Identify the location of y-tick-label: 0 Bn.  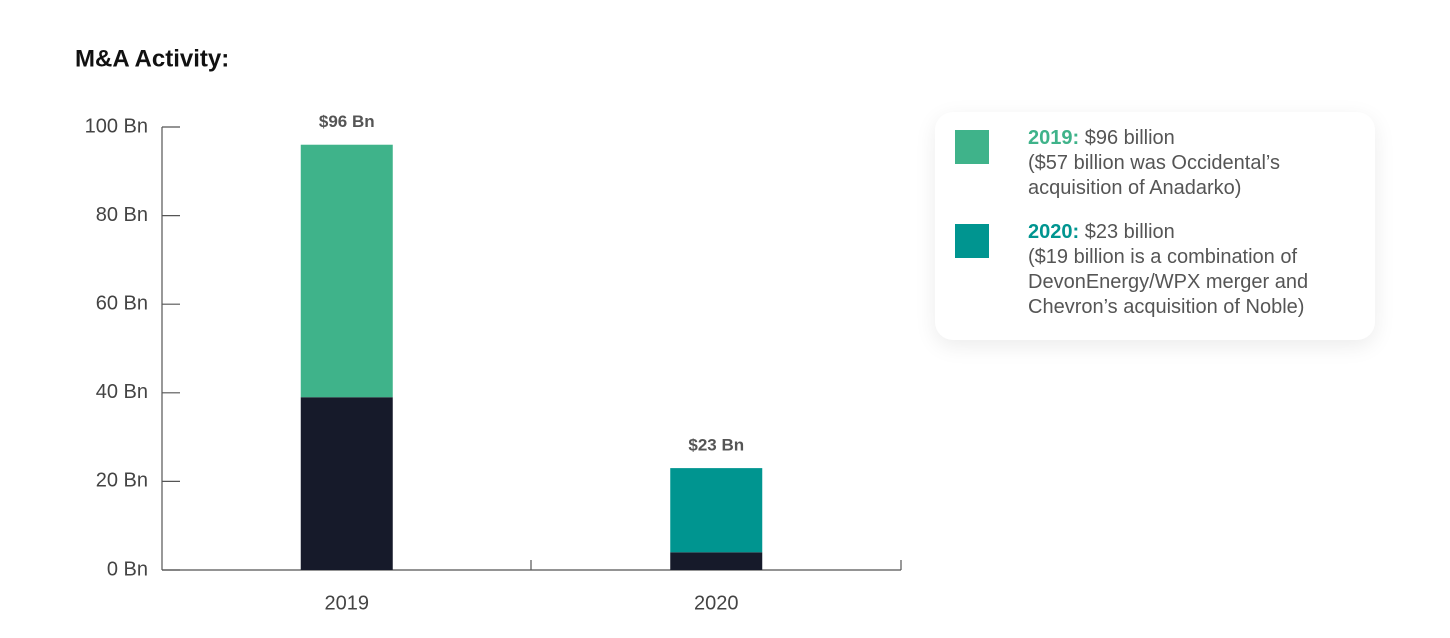
(127, 569).